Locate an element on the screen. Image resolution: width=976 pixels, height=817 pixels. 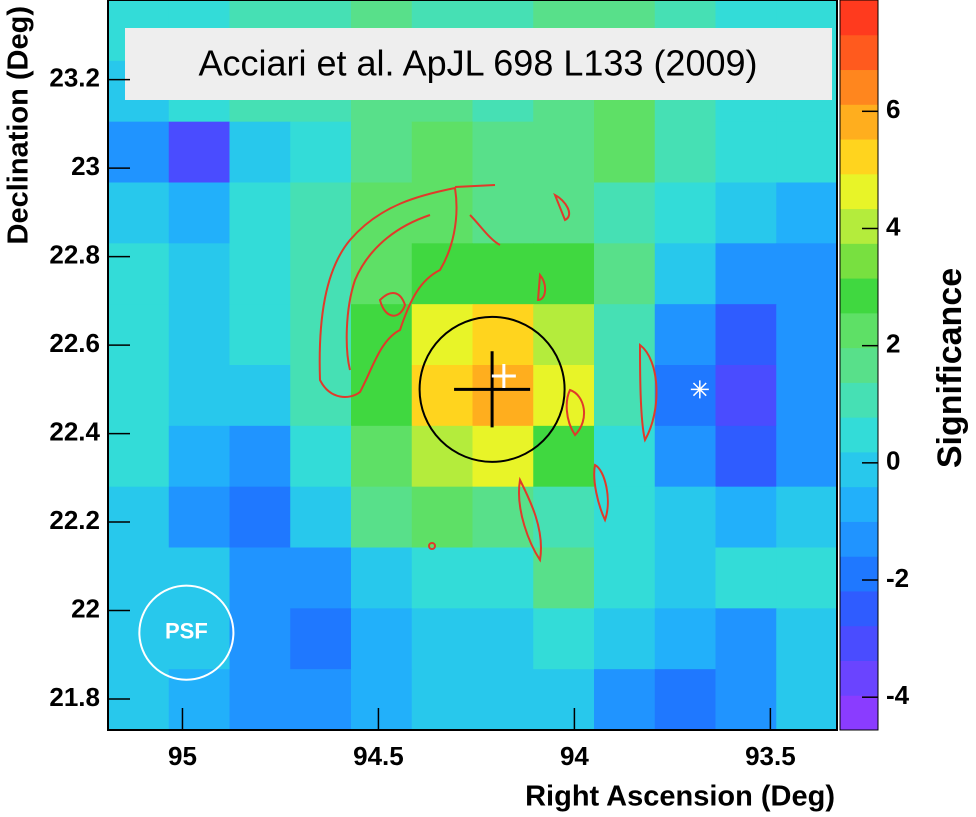
annotation-box is located at coordinates (478, 64).